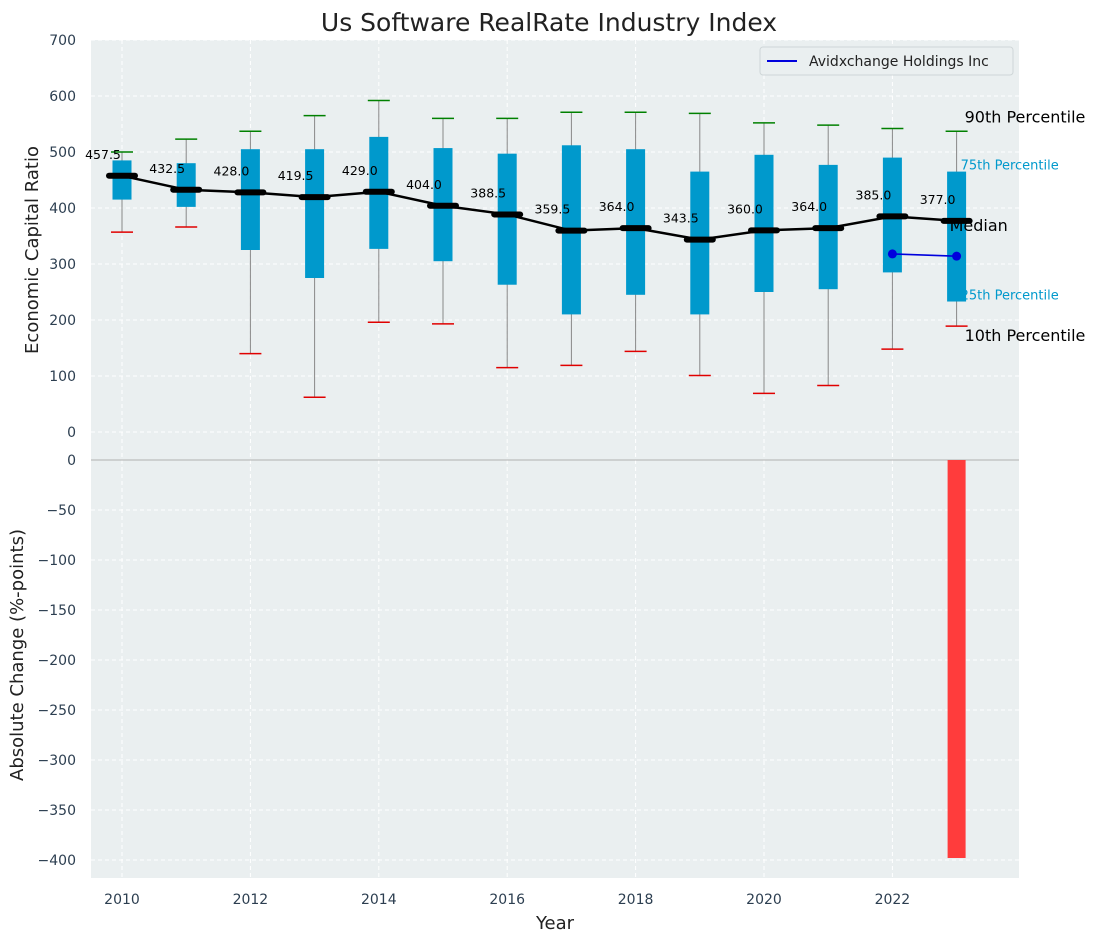 This screenshot has height=942, width=1097. What do you see at coordinates (251, 900) in the screenshot?
I see `x-tick-label: 2012` at bounding box center [251, 900].